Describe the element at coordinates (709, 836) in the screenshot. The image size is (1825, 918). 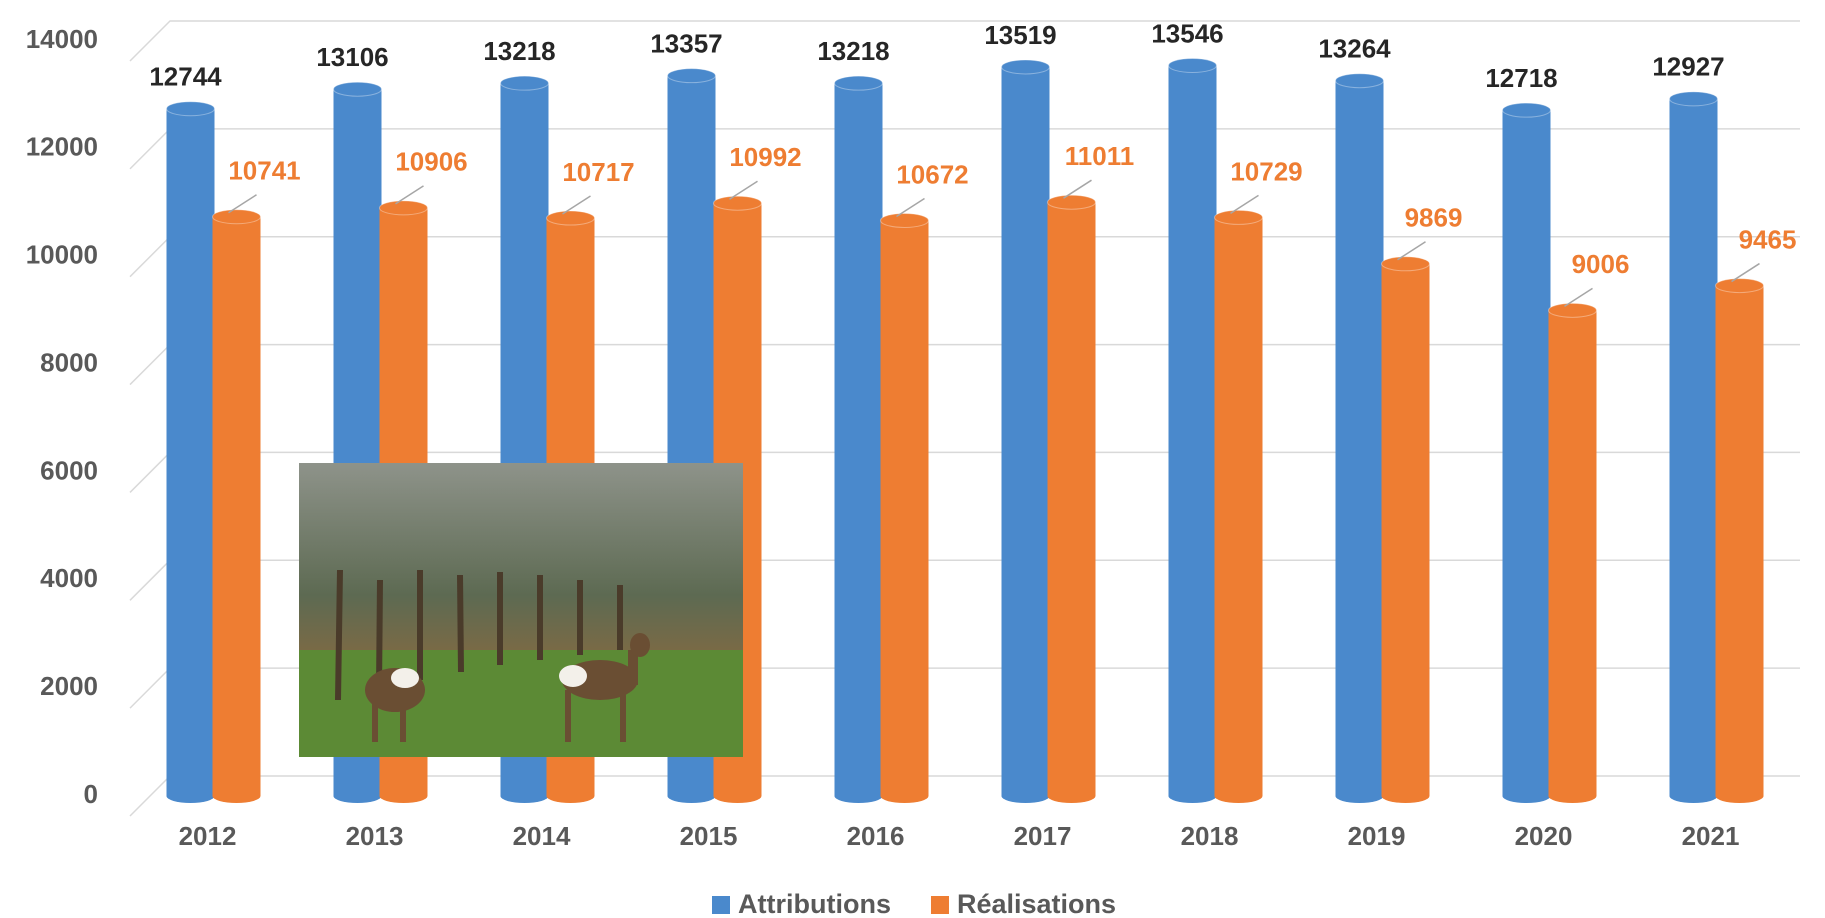
I see `x-tick-label: 2015` at that location.